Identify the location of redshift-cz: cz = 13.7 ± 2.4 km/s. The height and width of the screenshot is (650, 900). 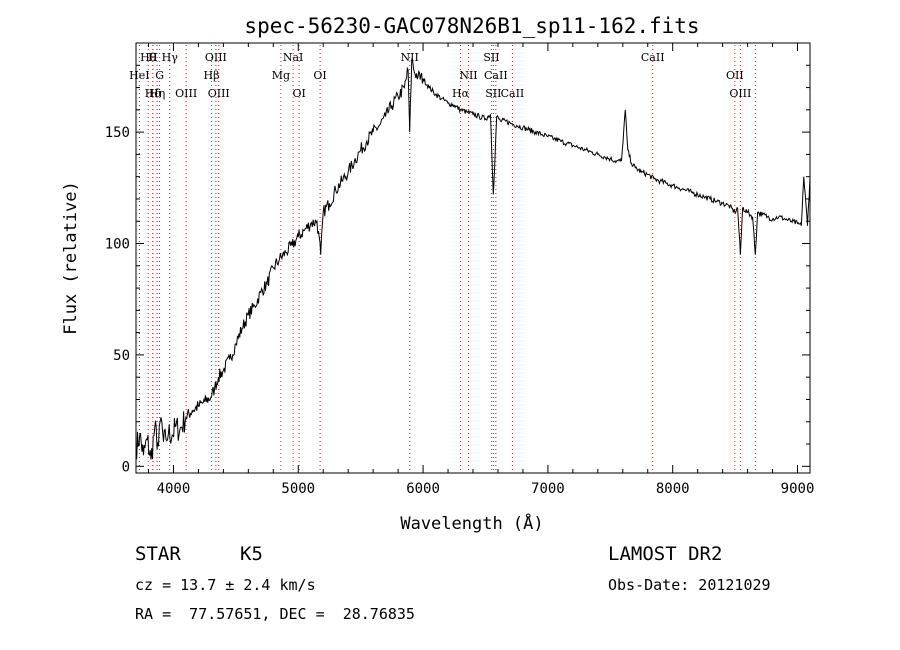
(225, 585).